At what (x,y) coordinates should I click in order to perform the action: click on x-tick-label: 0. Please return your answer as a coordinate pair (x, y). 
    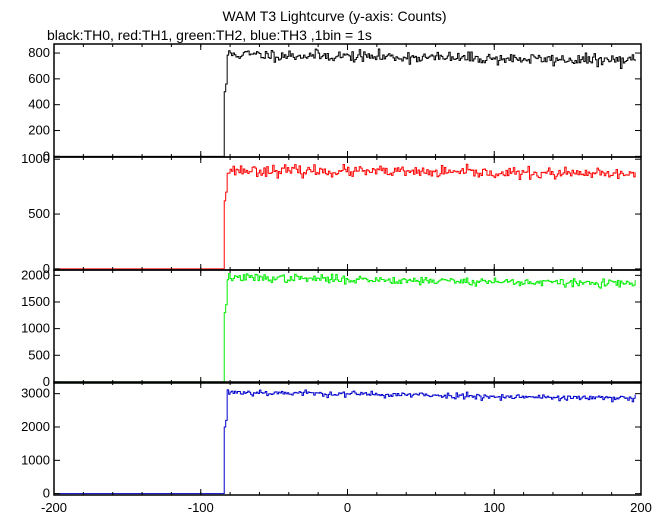
    Looking at the image, I should click on (347, 507).